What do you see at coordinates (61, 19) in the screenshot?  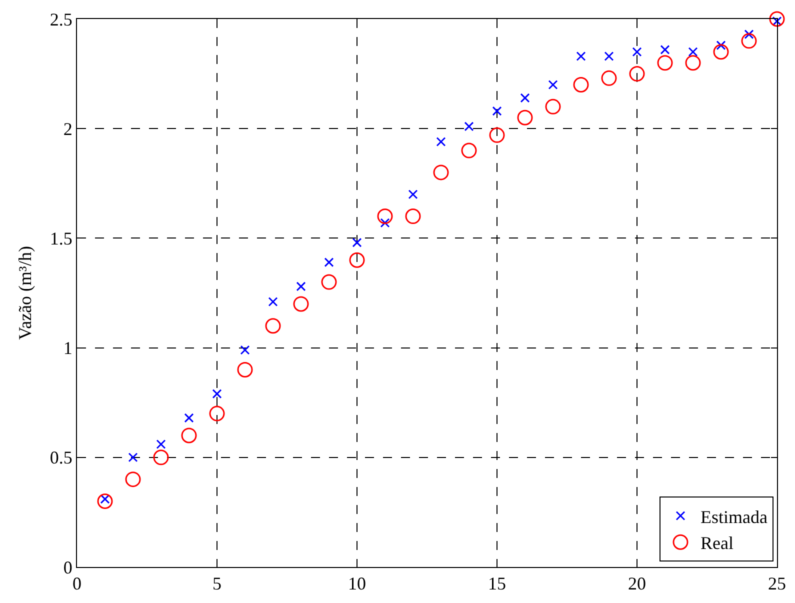 I see `y-tick-label: 2.5` at bounding box center [61, 19].